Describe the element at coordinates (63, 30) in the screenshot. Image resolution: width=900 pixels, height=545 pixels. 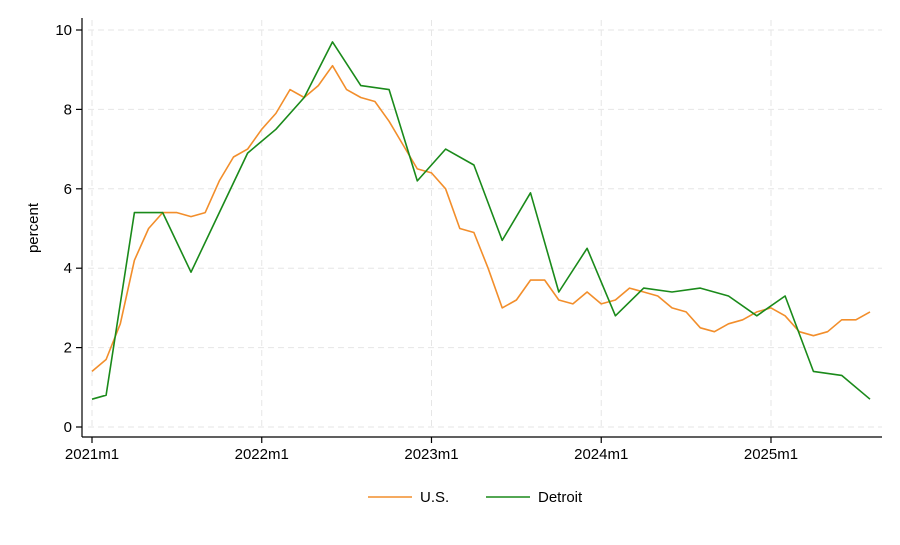
I see `y-tick-label: 10` at that location.